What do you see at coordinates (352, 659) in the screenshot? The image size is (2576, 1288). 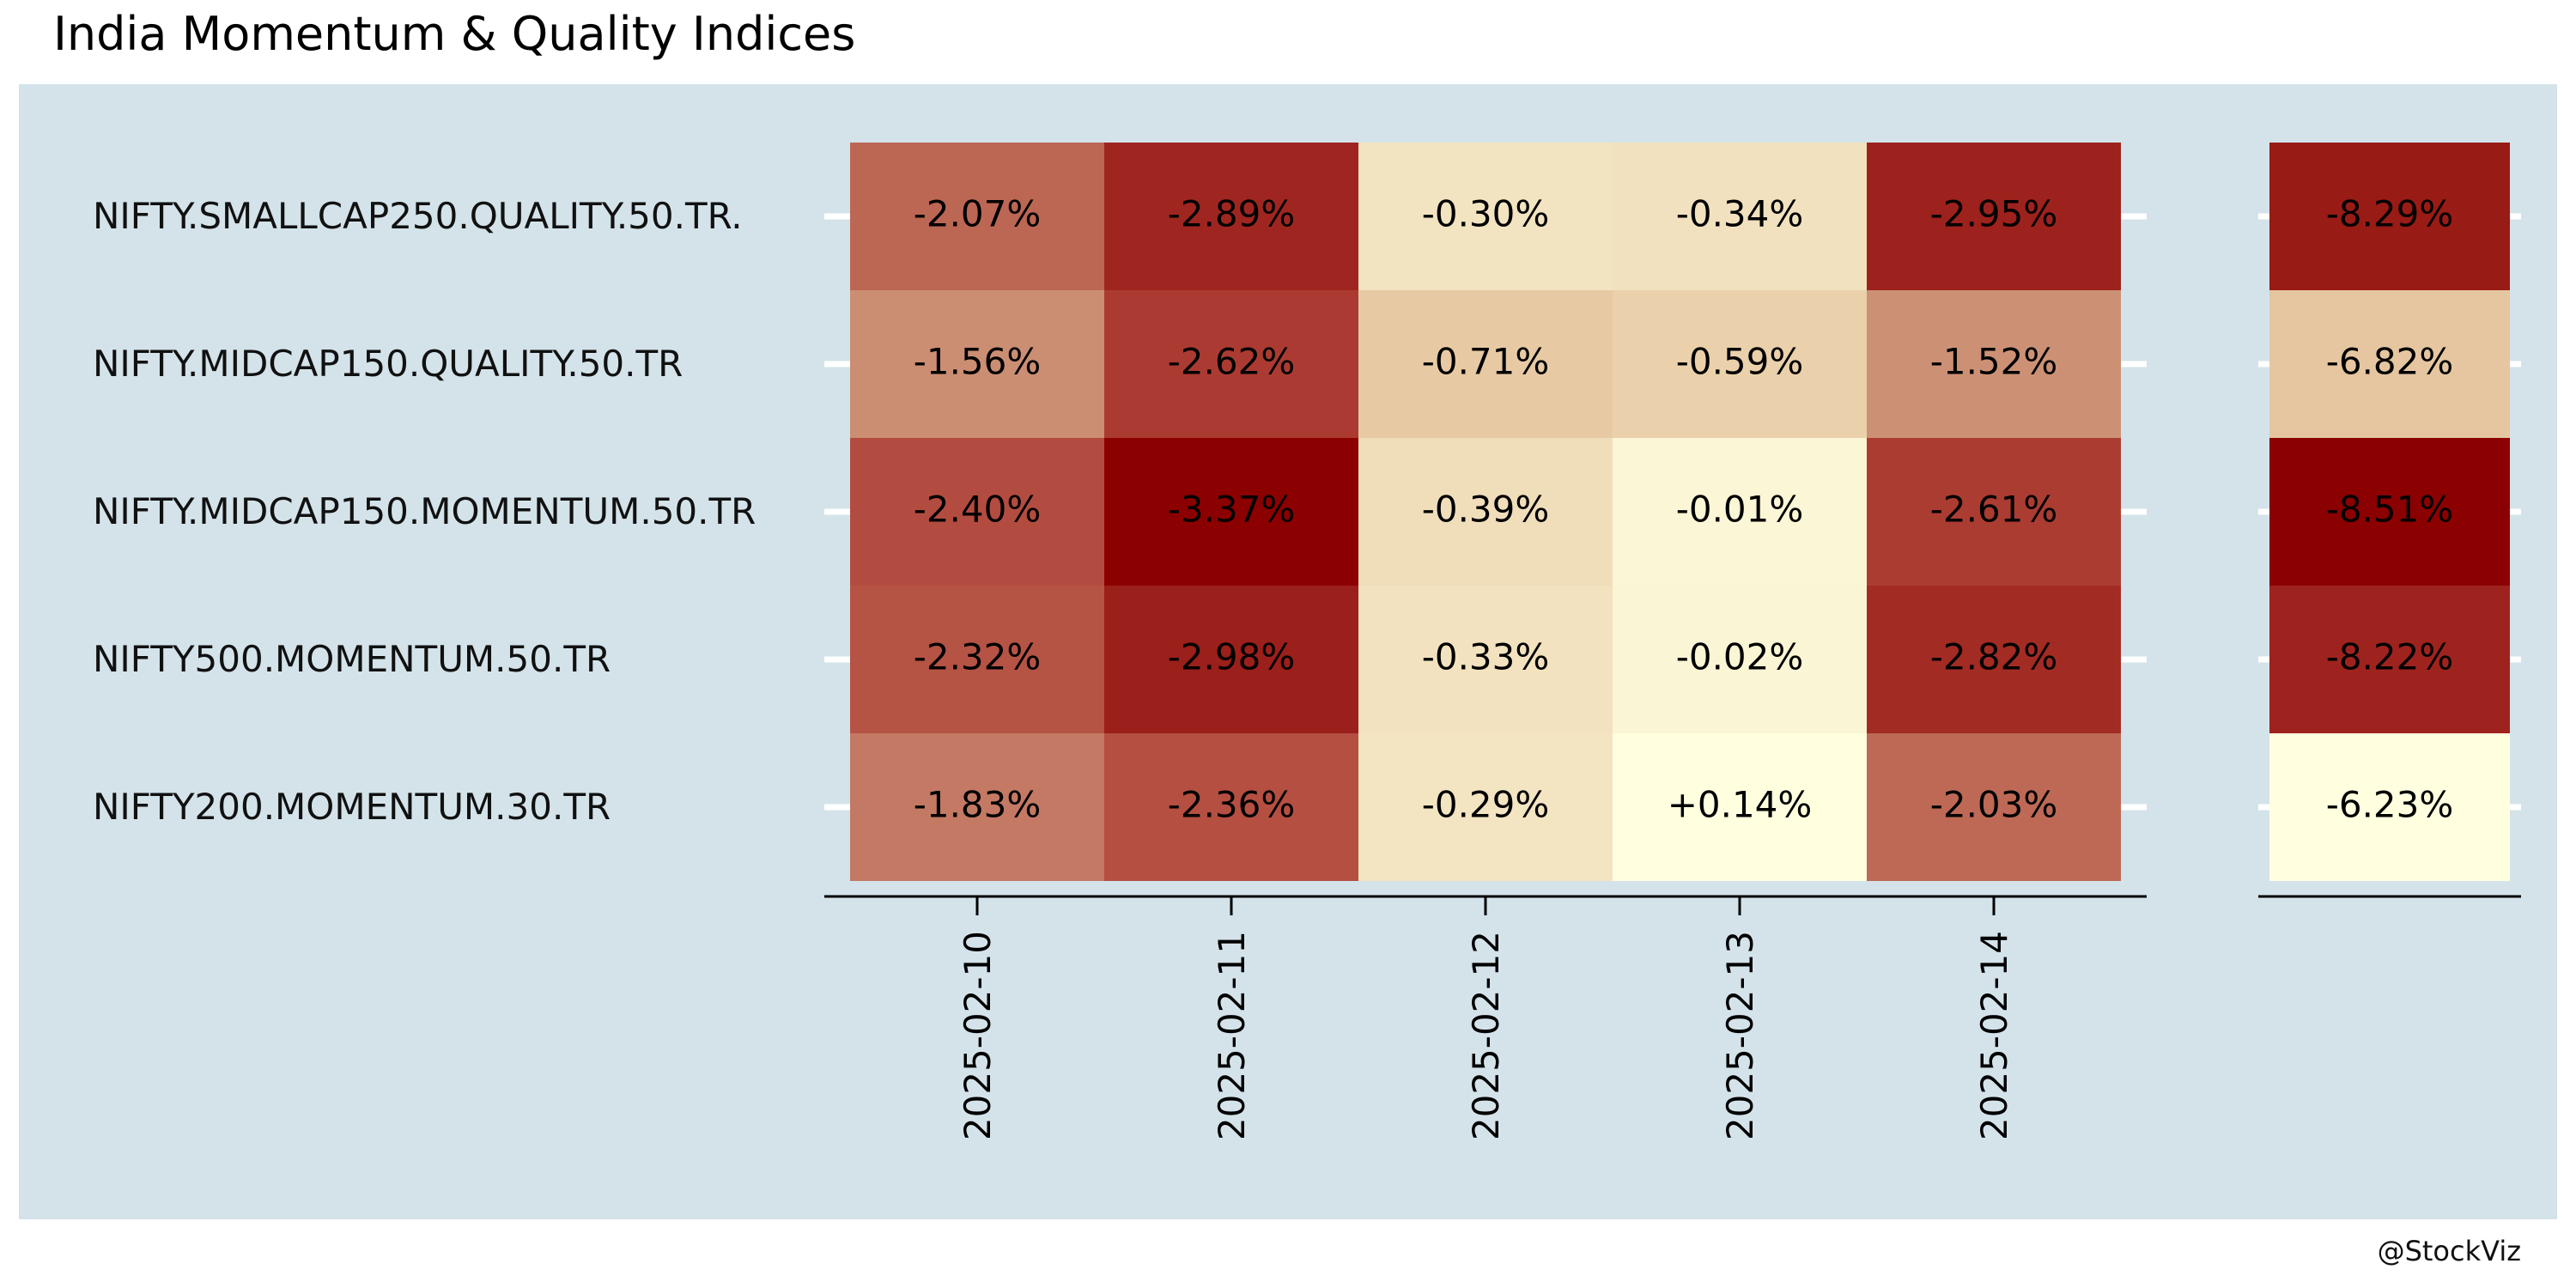 I see `row-label: NIFTY500.MOMENTUM.50.TR` at bounding box center [352, 659].